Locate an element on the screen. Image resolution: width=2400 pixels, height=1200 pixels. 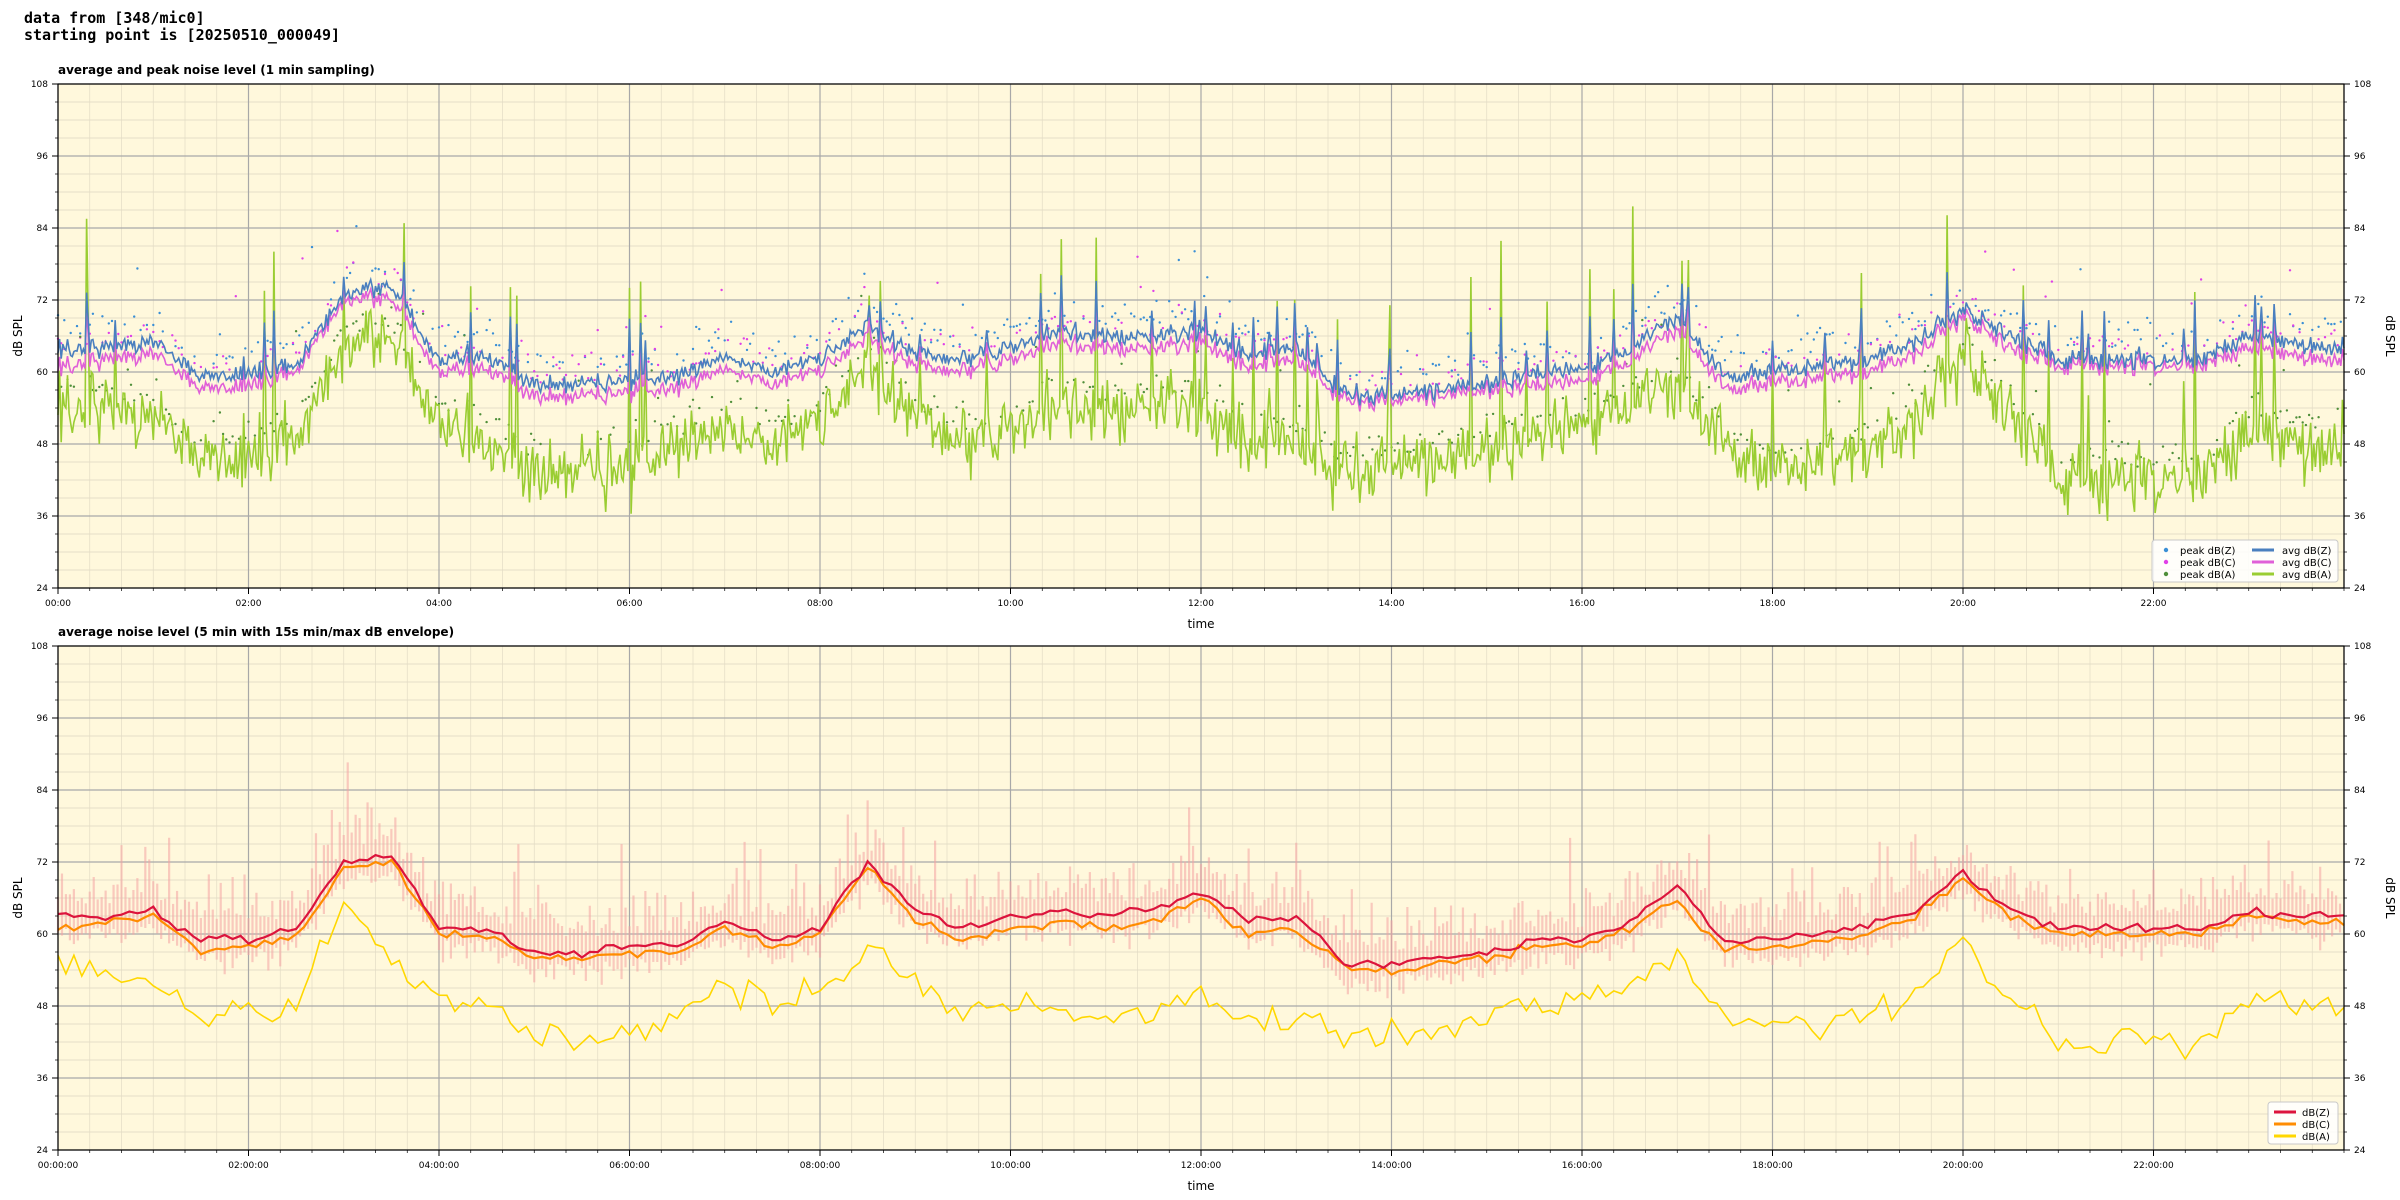
legend-label: dB(A) is located at coordinates (2316, 1137).